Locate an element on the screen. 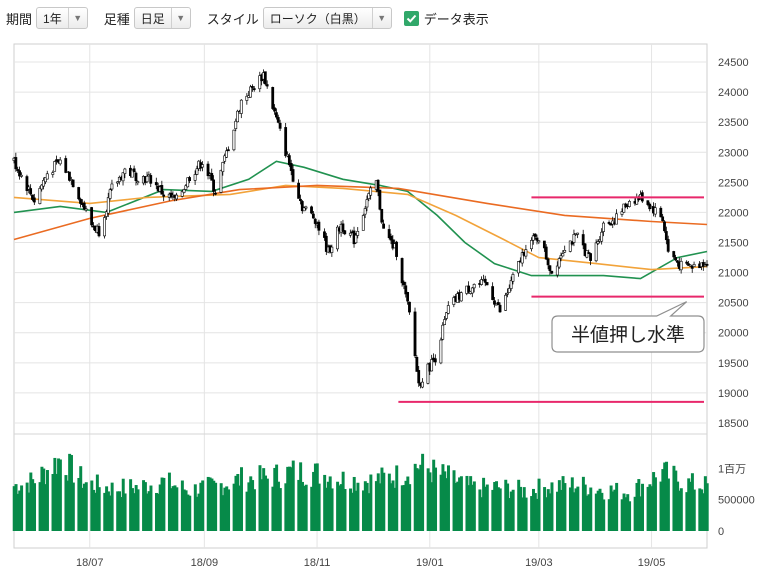  style-select: ローソク（白黒） ▼ is located at coordinates (327, 18).